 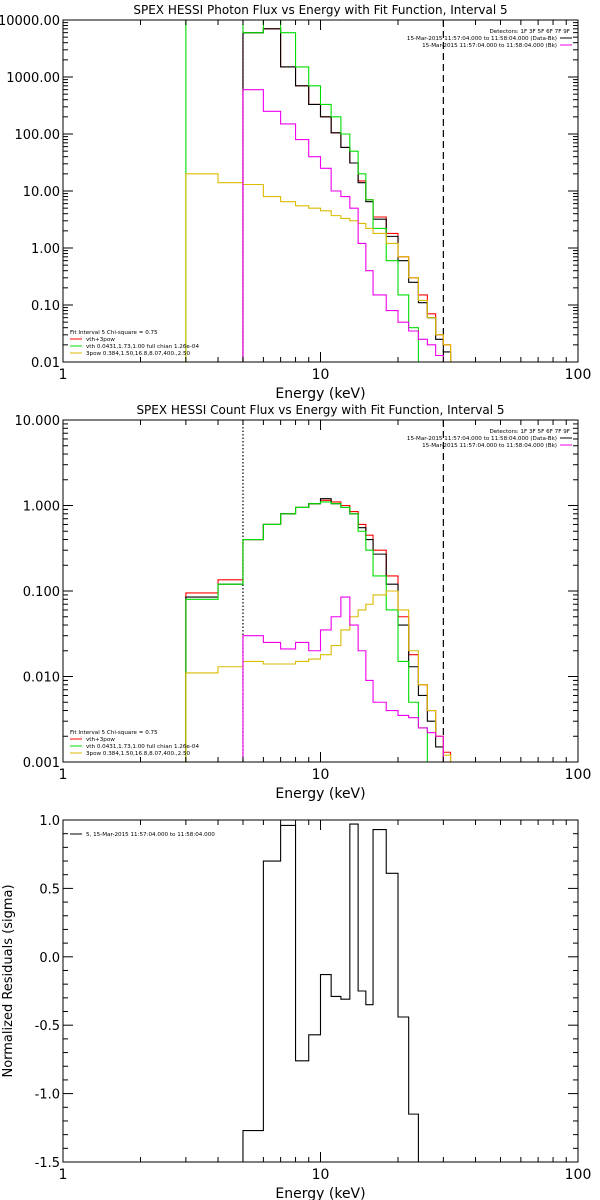 I want to click on y-tick-label: 0.5, so click(x=49, y=889).